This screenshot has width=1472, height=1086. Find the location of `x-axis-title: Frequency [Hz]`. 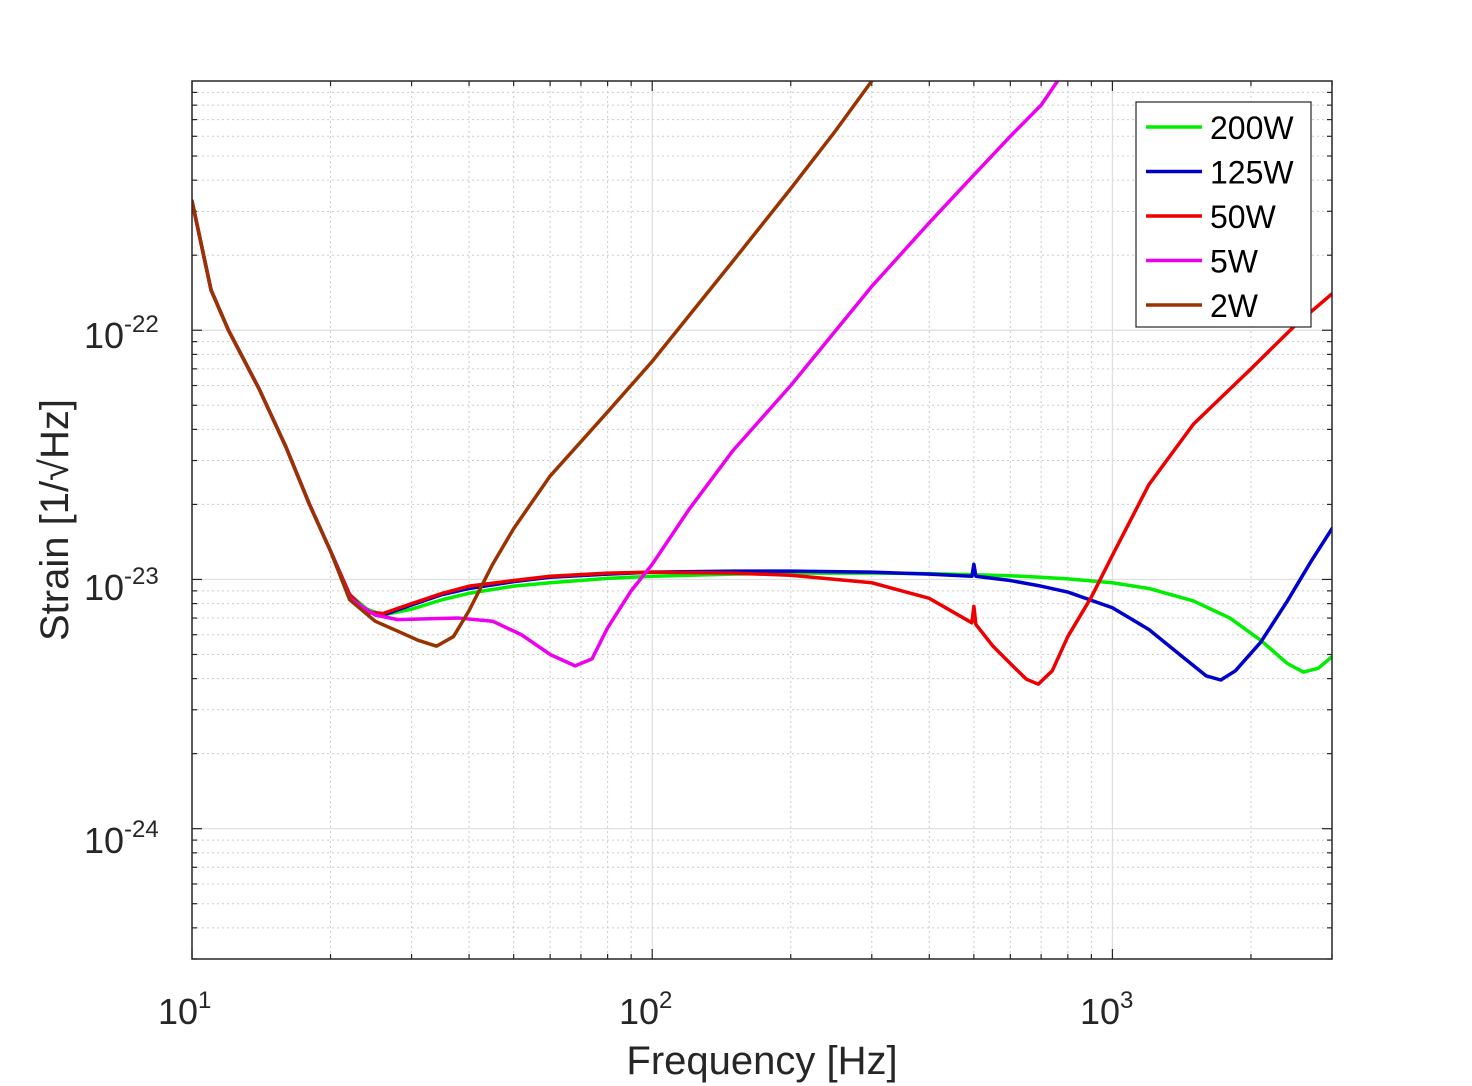

x-axis-title: Frequency [Hz] is located at coordinates (761, 1061).